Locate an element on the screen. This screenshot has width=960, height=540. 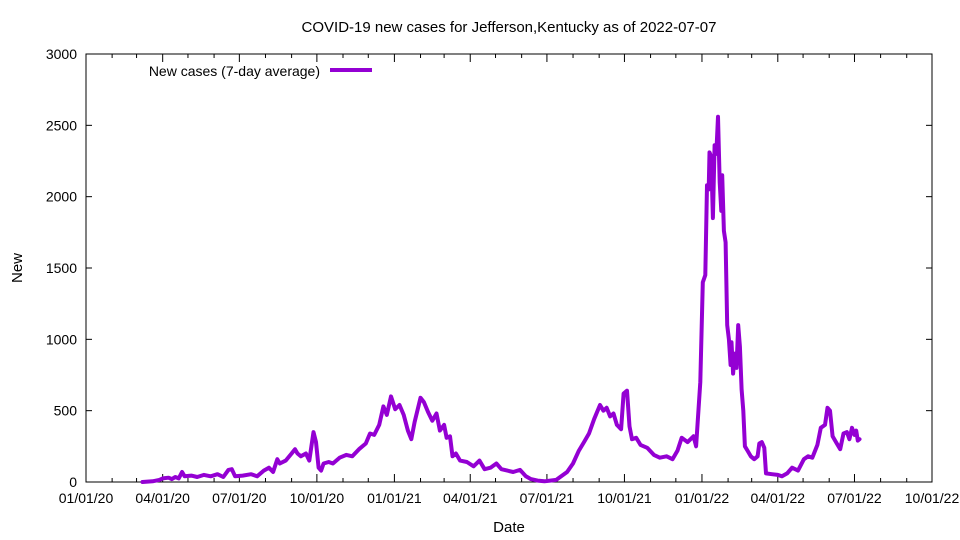
y-tick-label: 0 is located at coordinates (73, 482).